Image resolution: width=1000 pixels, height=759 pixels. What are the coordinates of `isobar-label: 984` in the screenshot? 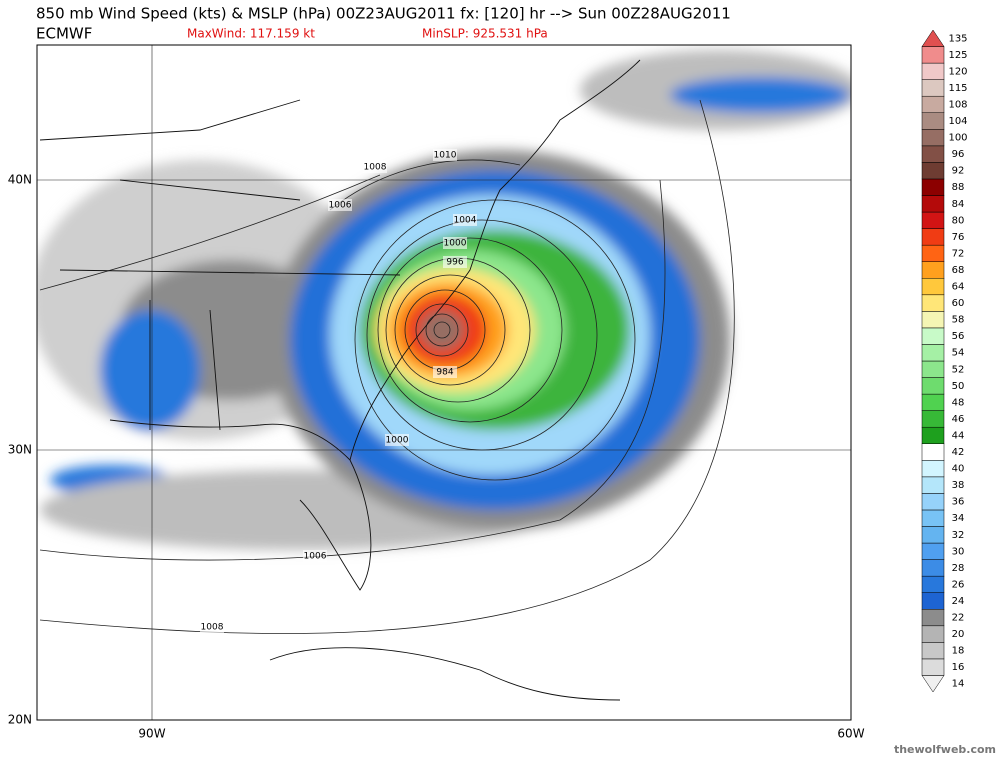 It's located at (444, 373).